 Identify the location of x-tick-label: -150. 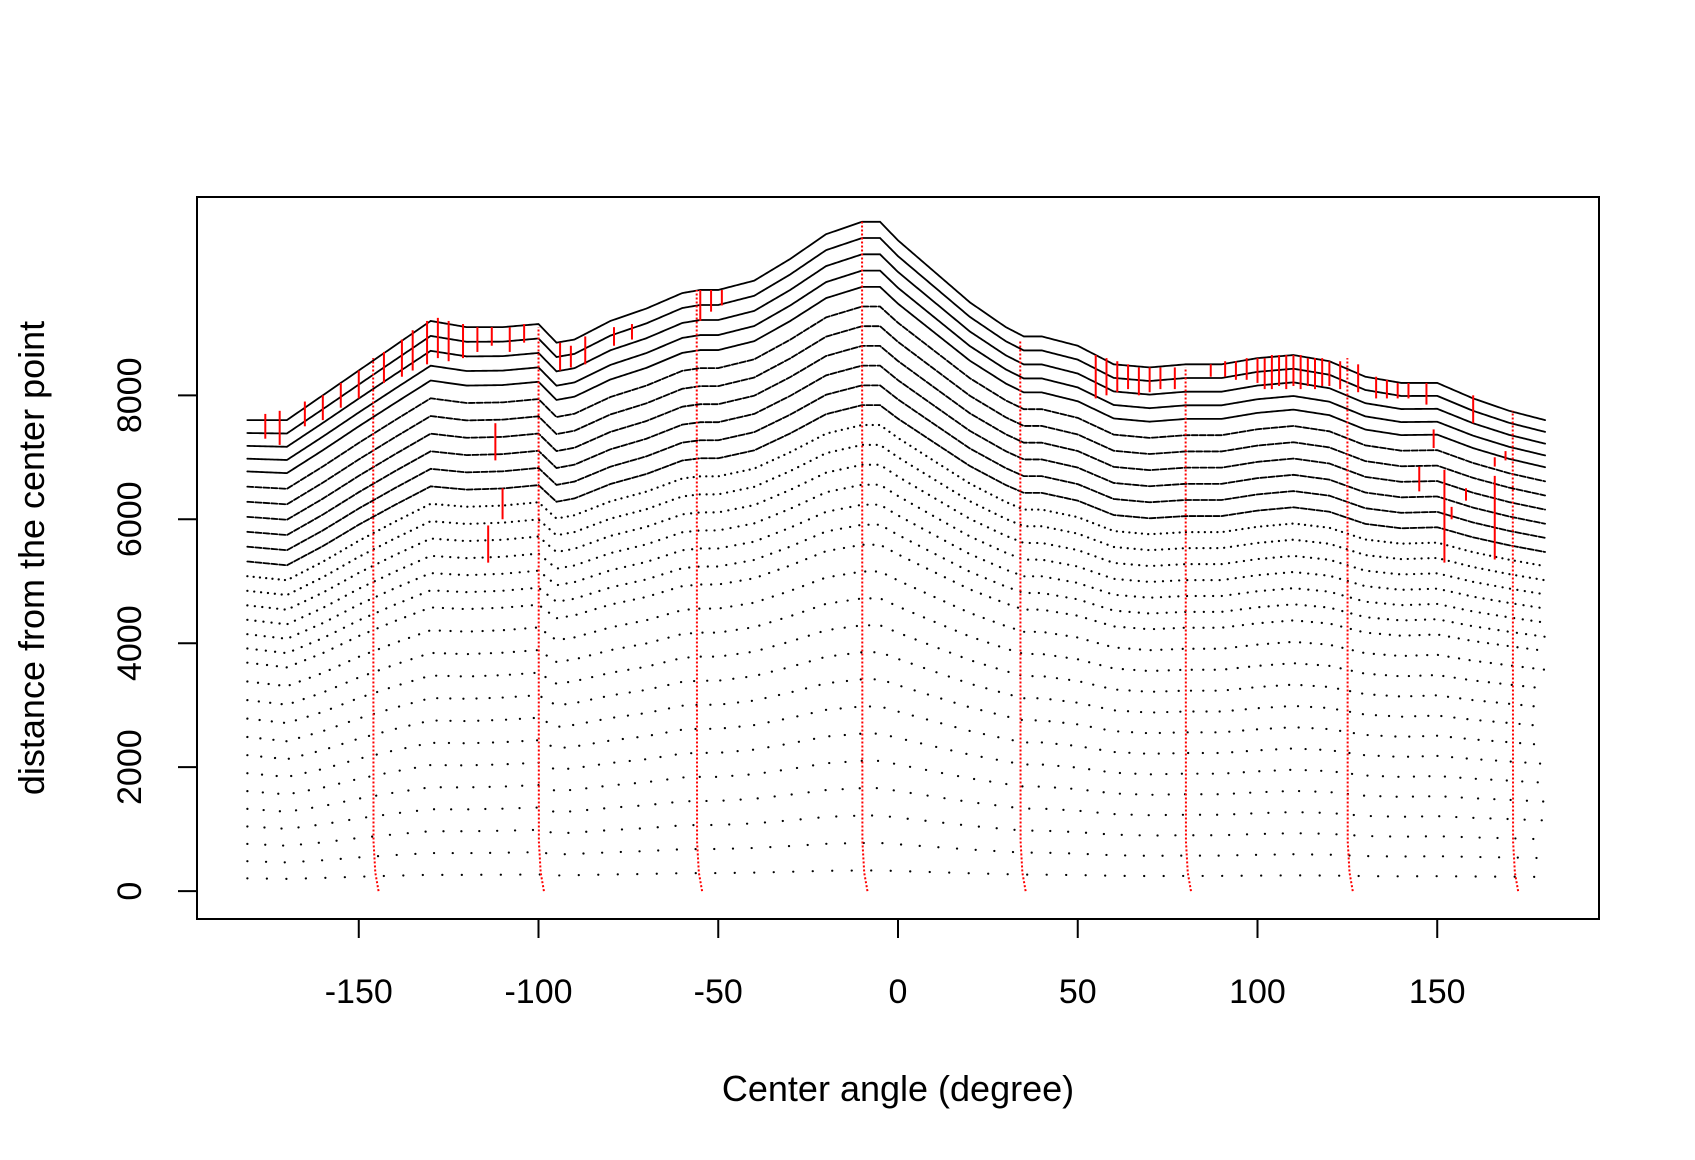
(359, 992).